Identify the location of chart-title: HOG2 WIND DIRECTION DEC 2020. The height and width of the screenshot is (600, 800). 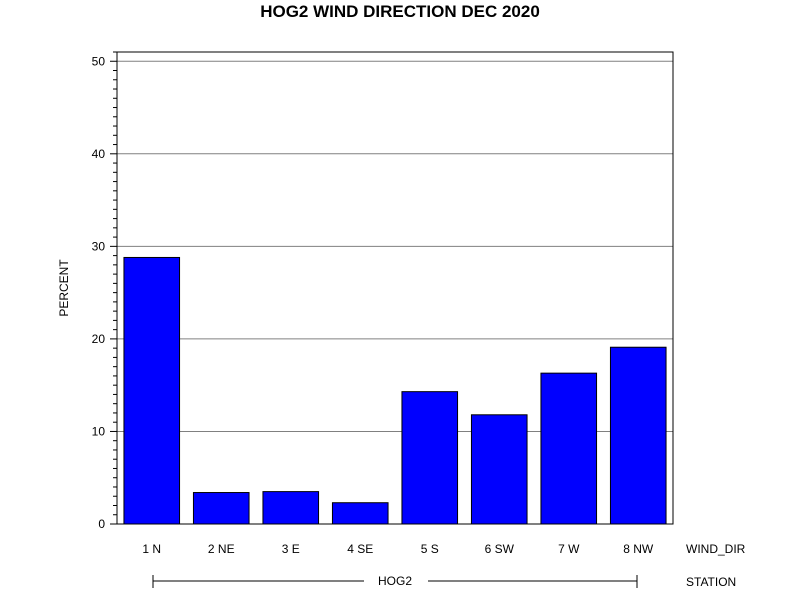
(400, 11).